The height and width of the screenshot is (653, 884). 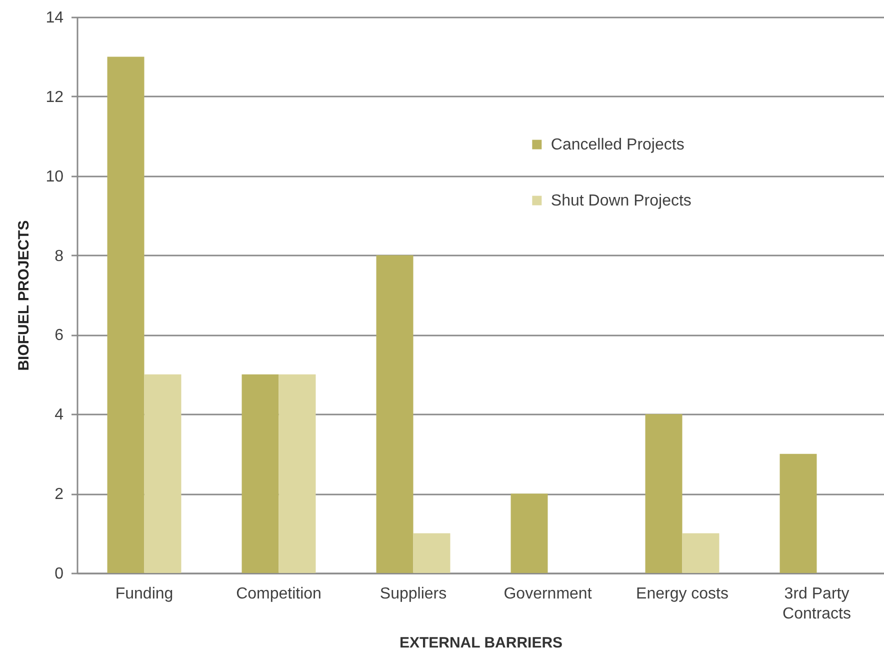 I want to click on legend-label: Shut Down Projects, so click(x=621, y=201).